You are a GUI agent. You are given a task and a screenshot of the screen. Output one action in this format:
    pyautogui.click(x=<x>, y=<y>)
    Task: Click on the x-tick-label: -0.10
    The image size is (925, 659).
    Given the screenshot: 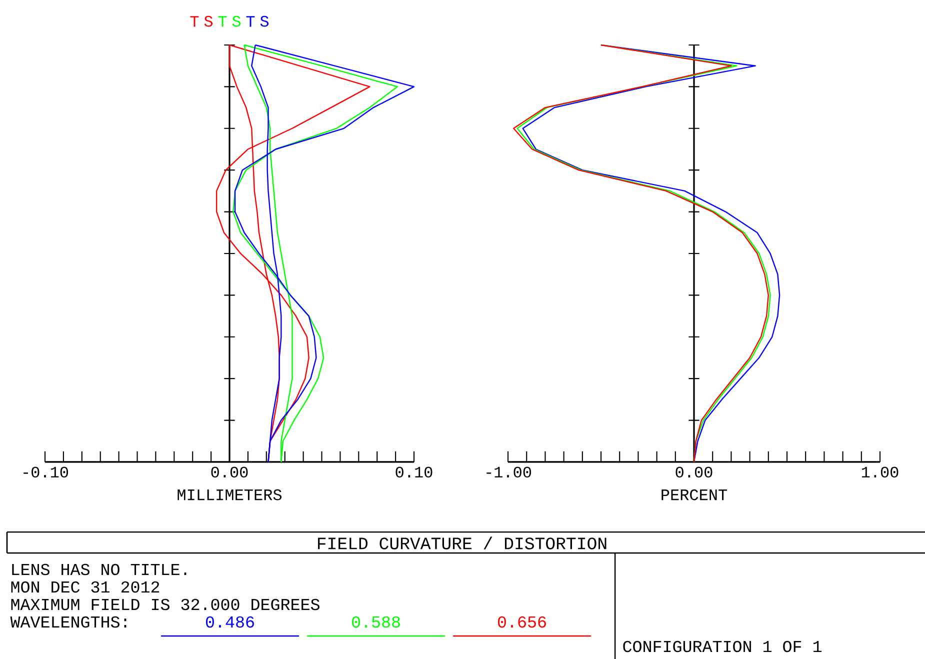 What is the action you would take?
    pyautogui.click(x=46, y=472)
    